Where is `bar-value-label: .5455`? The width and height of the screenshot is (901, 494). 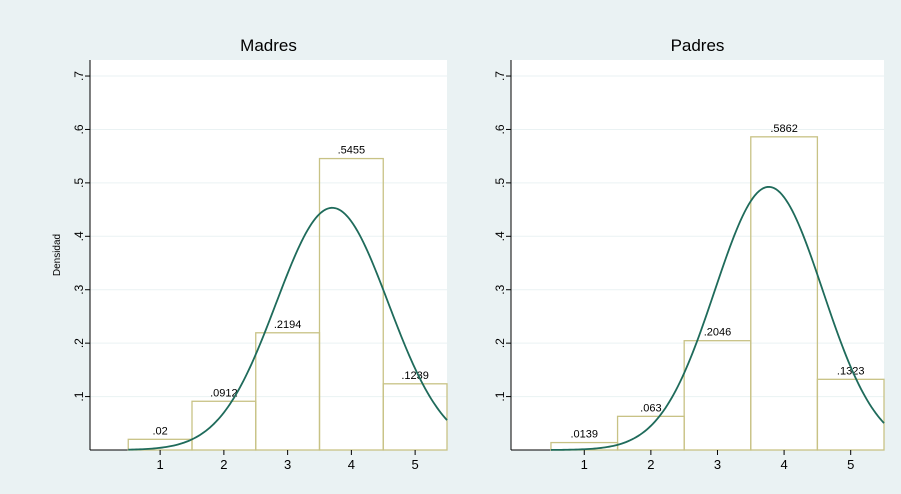 bar-value-label: .5455 is located at coordinates (352, 151).